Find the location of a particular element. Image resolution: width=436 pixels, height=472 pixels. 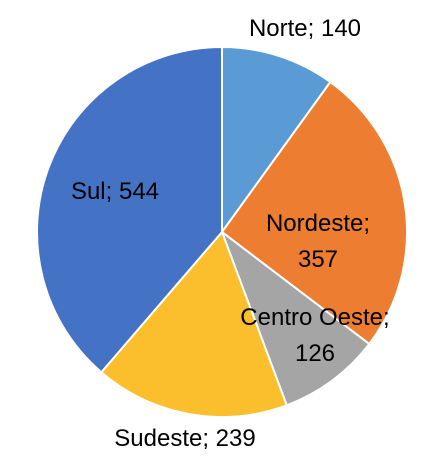

label-line: Centro Oeste; is located at coordinates (314, 317).